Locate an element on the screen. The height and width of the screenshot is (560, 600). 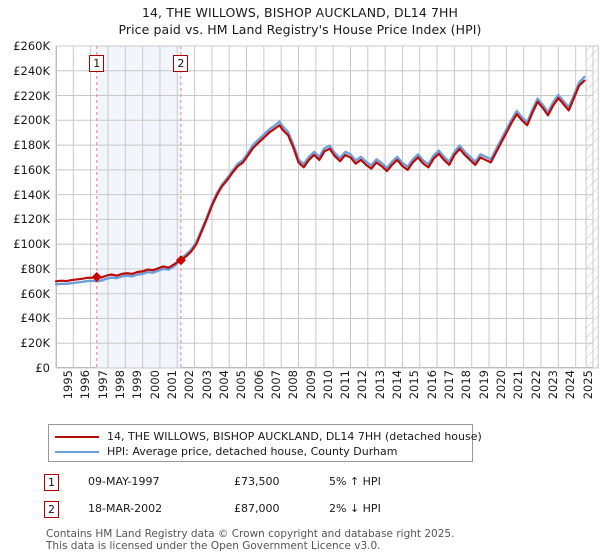
x-axis-tick-label: 2012 is located at coordinates (362, 385).